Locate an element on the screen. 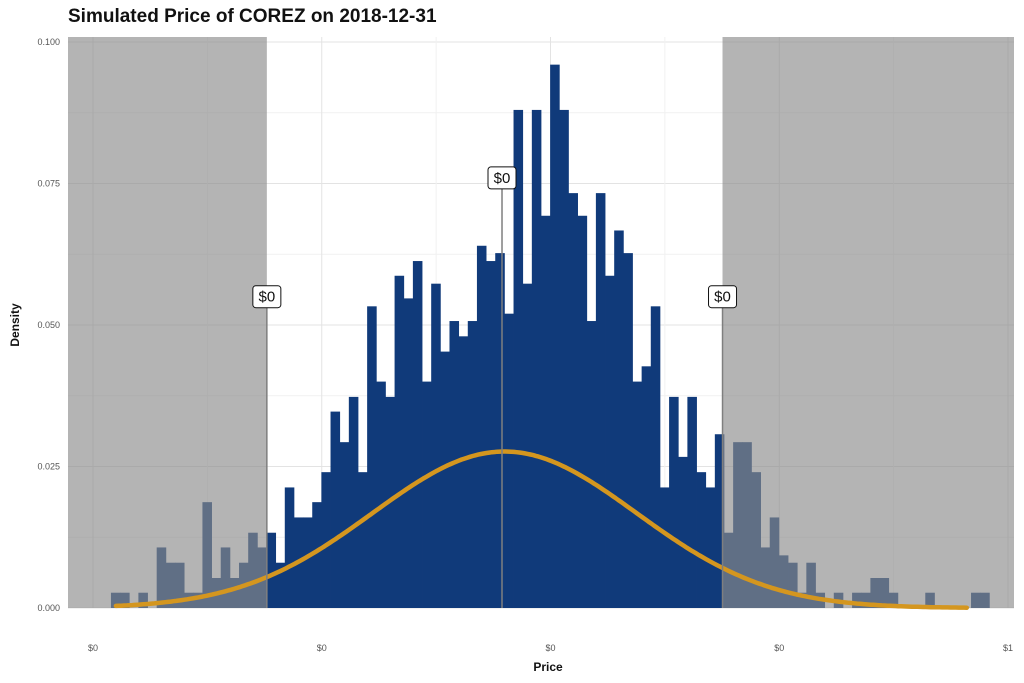  y-tick-label: 0.050 is located at coordinates (48, 325).